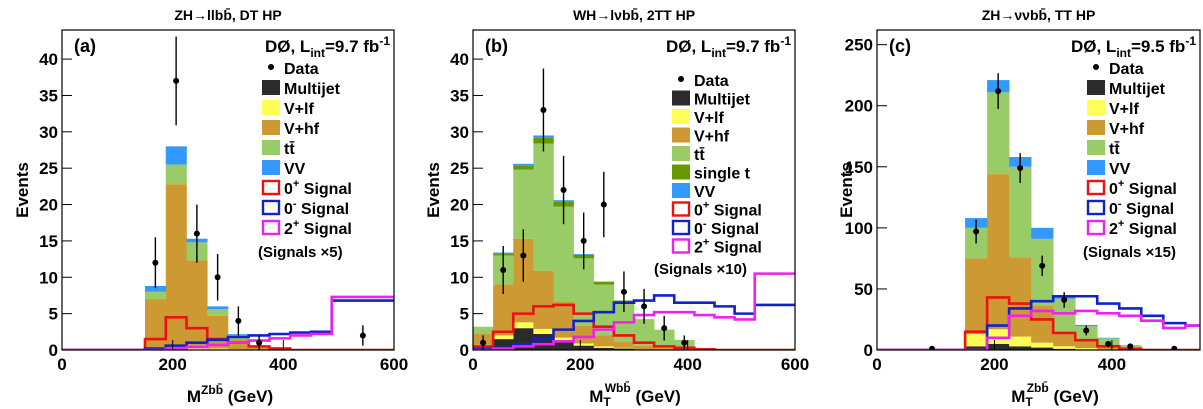 Image resolution: width=1203 pixels, height=409 pixels. I want to click on legend-signal-scale-note: (Signals ×5), so click(300, 252).